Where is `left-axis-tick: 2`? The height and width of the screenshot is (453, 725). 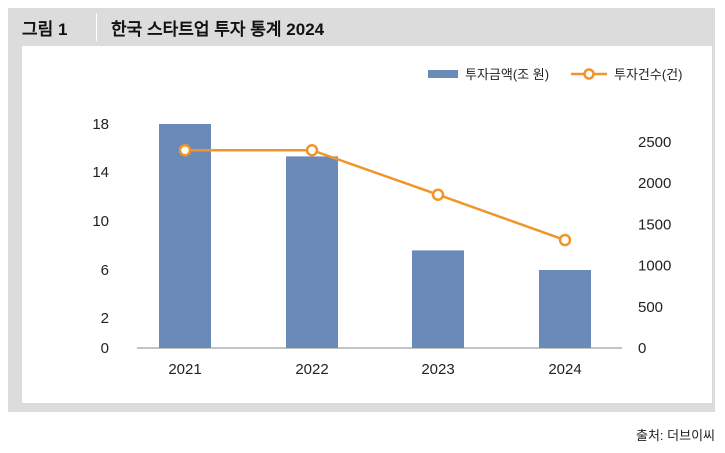
left-axis-tick: 2 is located at coordinates (105, 318).